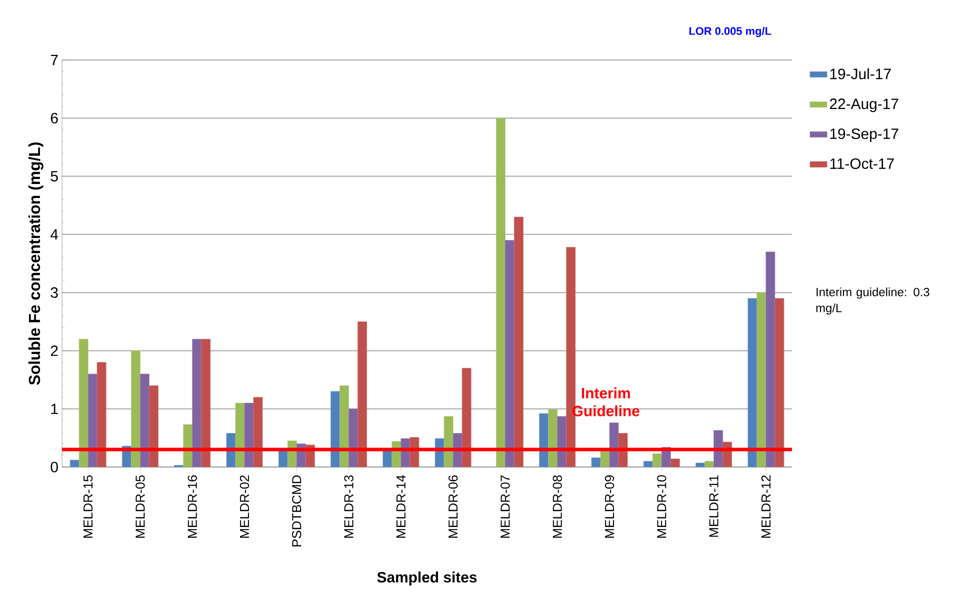  I want to click on x-tick-label: PSDTBCMD, so click(297, 510).